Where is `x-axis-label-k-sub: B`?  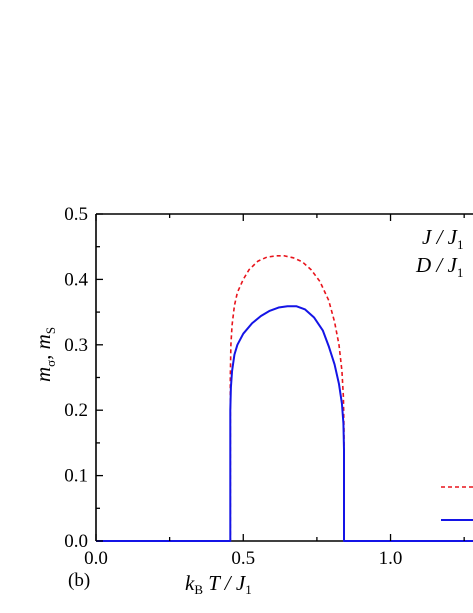
x-axis-label-k-sub: B is located at coordinates (198, 589).